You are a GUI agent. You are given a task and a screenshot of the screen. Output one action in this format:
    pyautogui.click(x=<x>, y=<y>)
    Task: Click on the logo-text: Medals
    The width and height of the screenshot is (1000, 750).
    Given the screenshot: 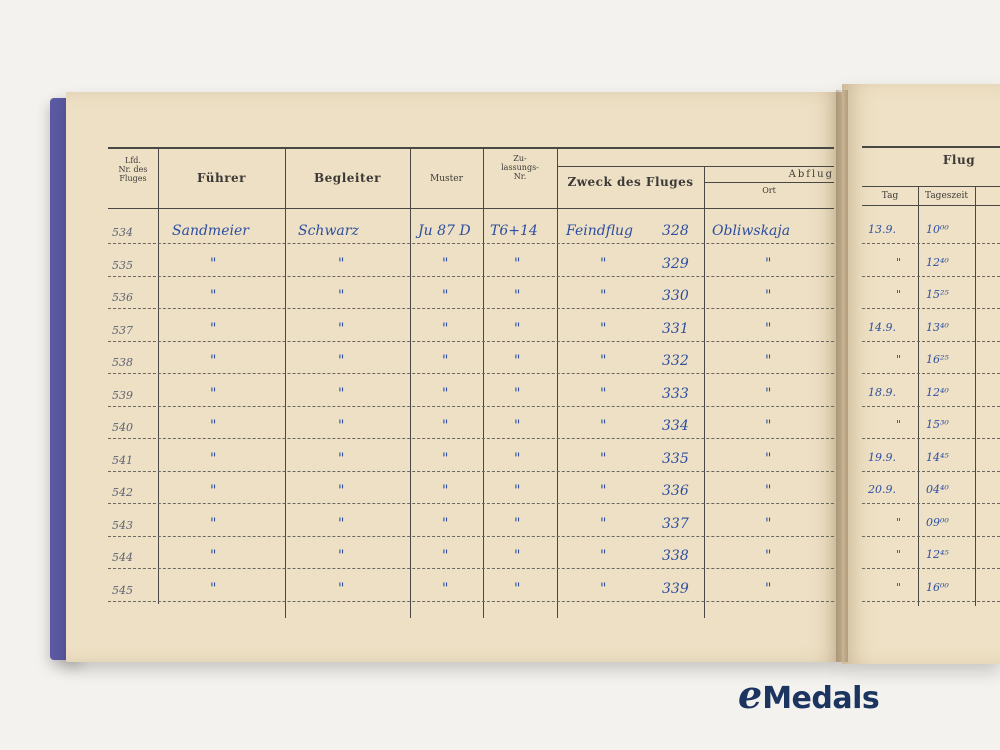 What is the action you would take?
    pyautogui.click(x=821, y=698)
    